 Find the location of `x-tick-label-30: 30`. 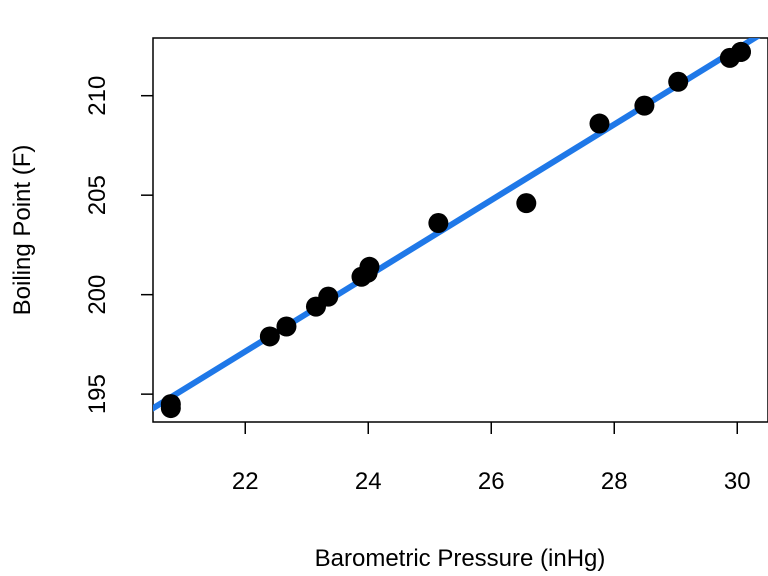

x-tick-label-30: 30 is located at coordinates (737, 481).